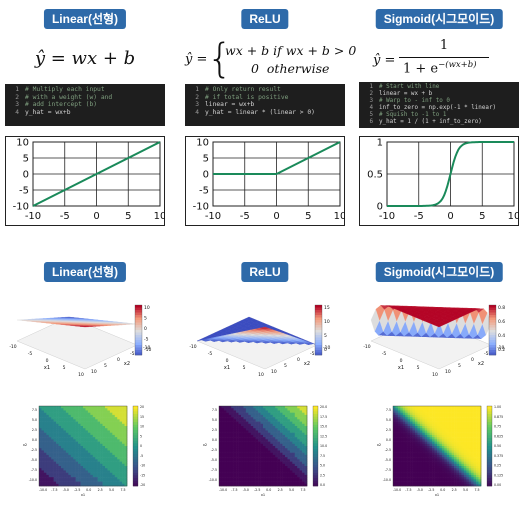 The height and width of the screenshot is (513, 529). I want to click on x-tick-label: 5, so click(128, 216).